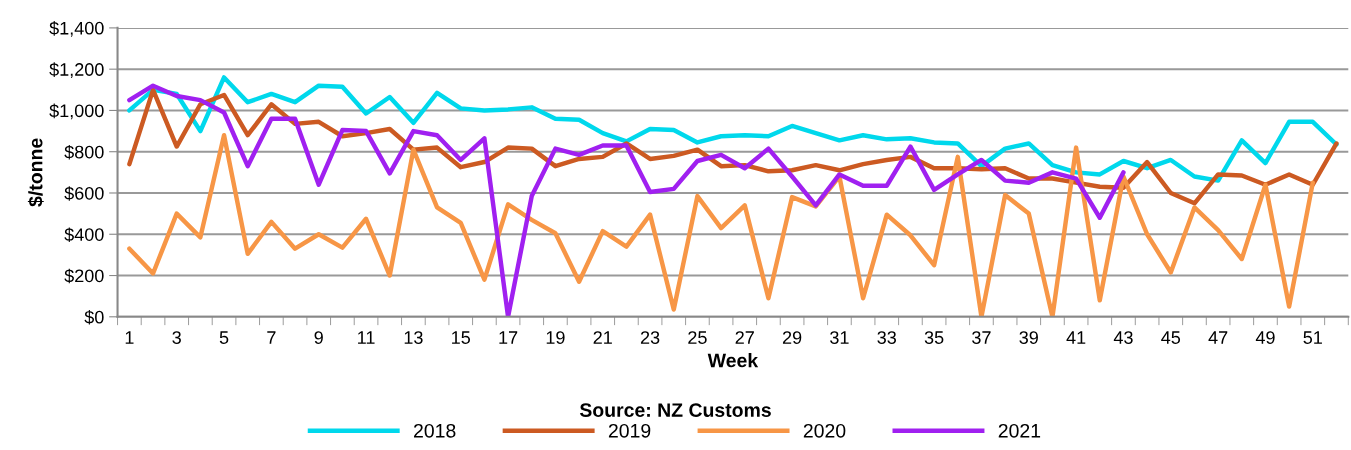  What do you see at coordinates (1076, 337) in the screenshot?
I see `x-tick-label: 41` at bounding box center [1076, 337].